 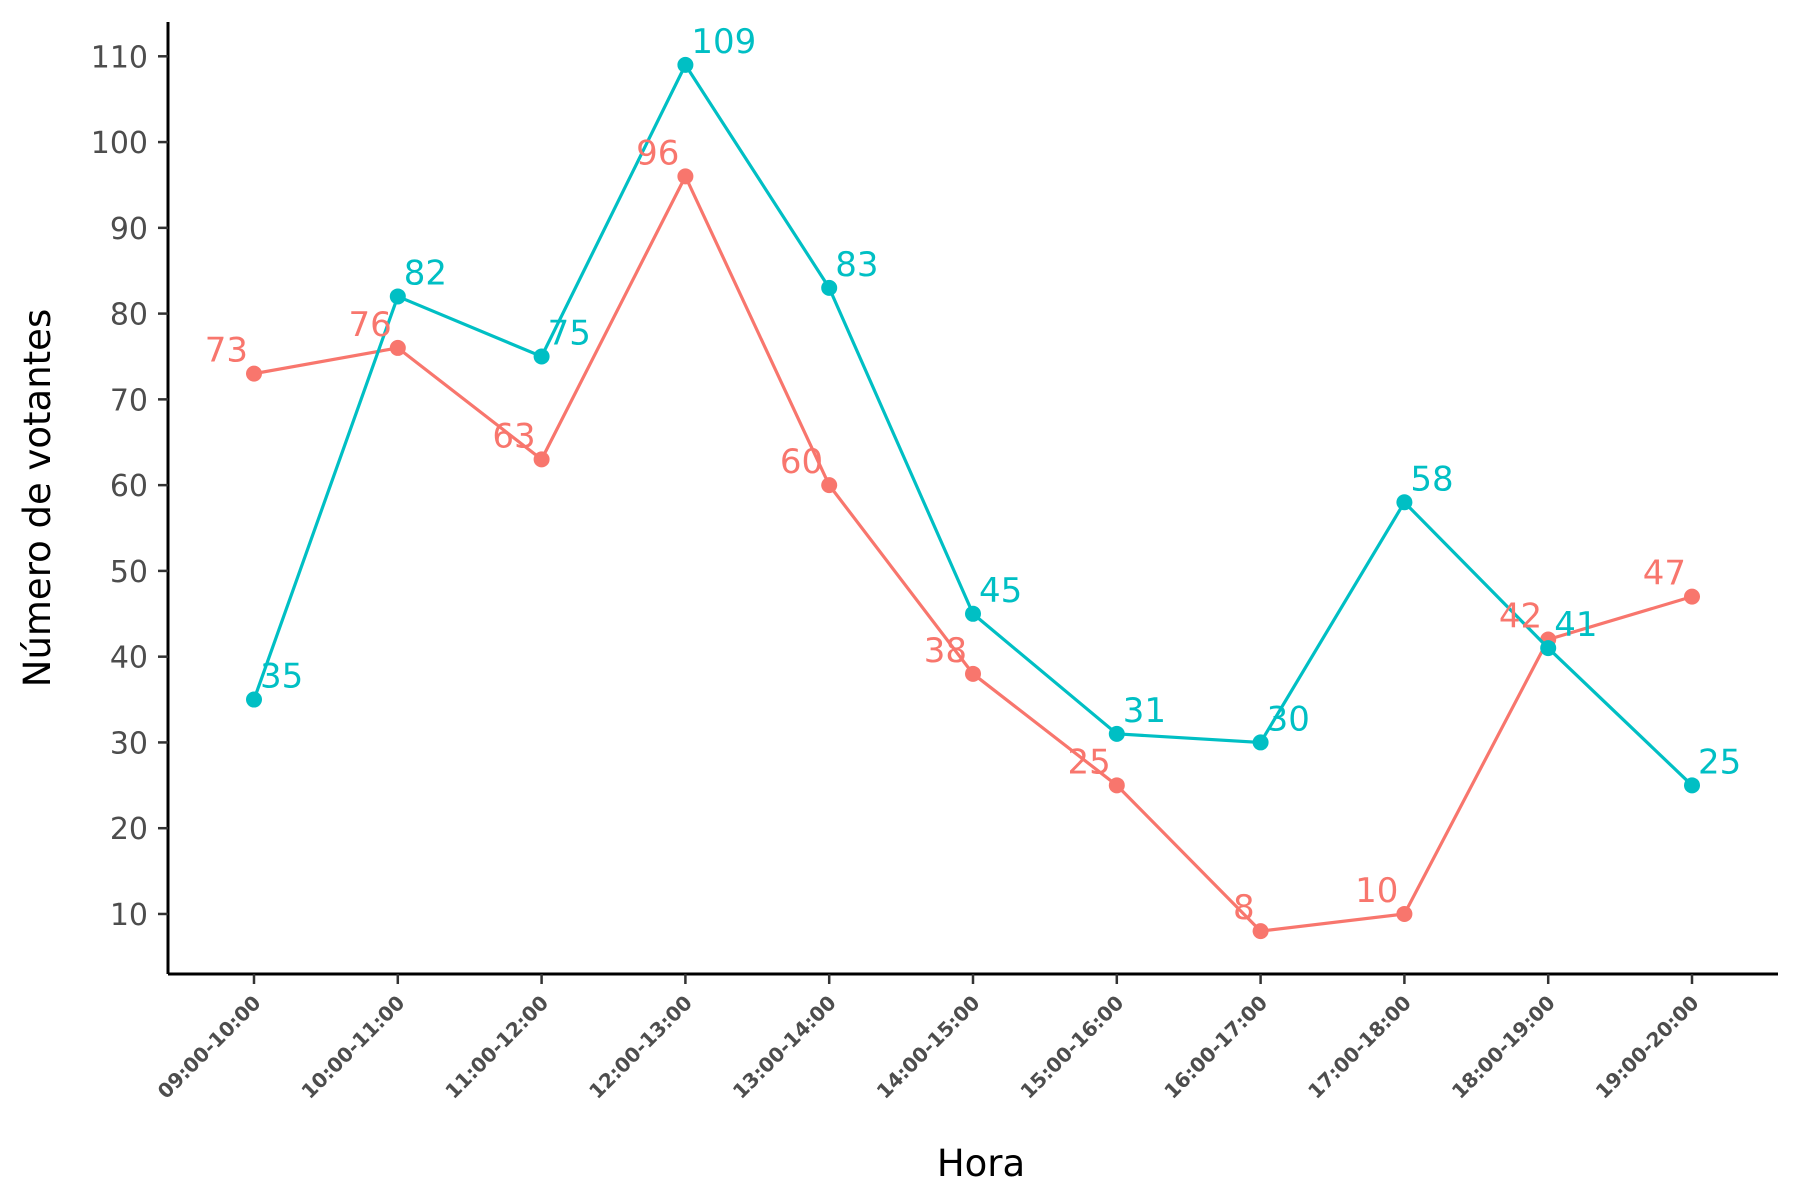 I want to click on data-label: 73, so click(x=226, y=351).